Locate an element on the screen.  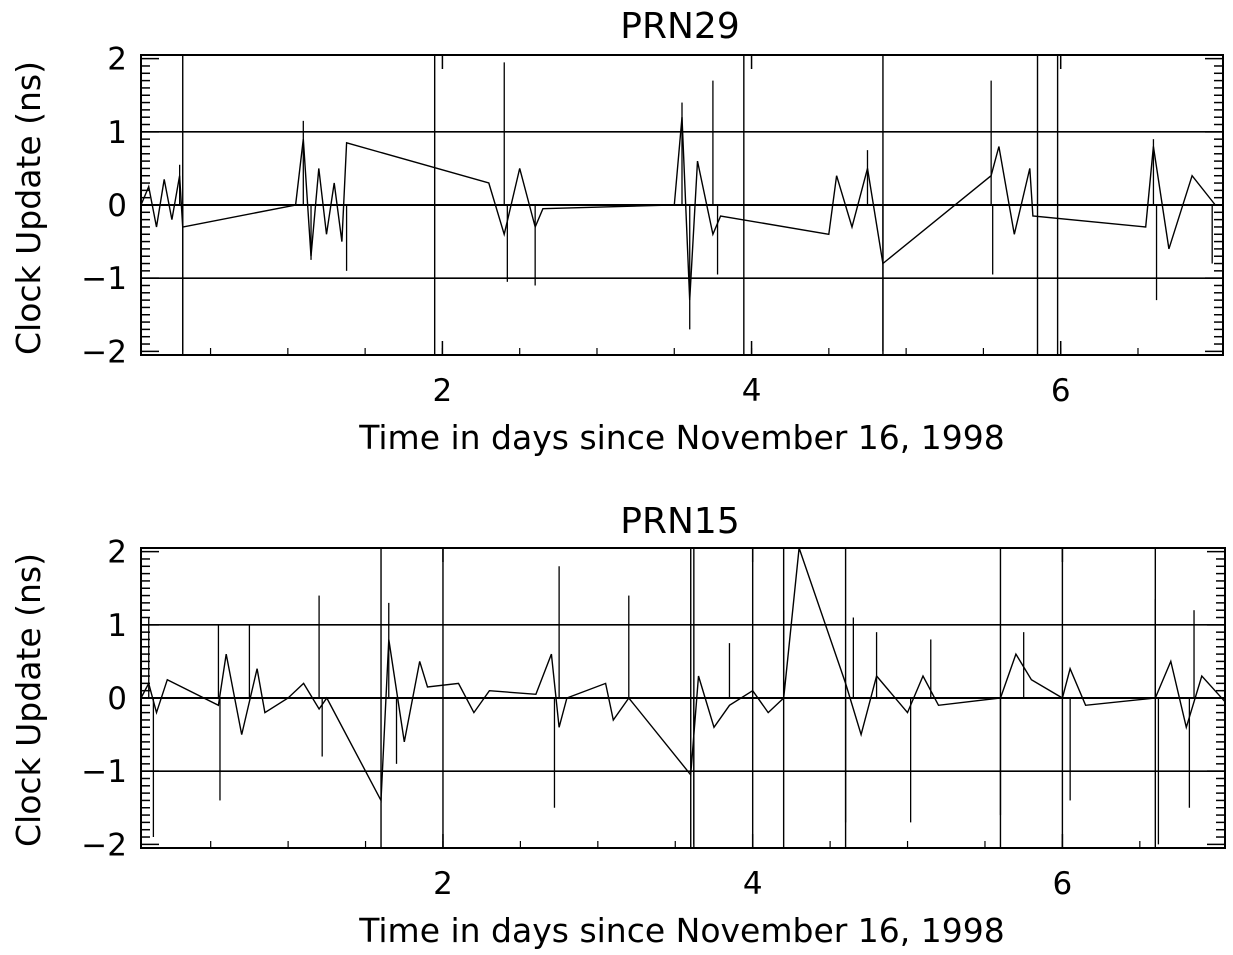
panel-title: PRN29 is located at coordinates (679, 26).